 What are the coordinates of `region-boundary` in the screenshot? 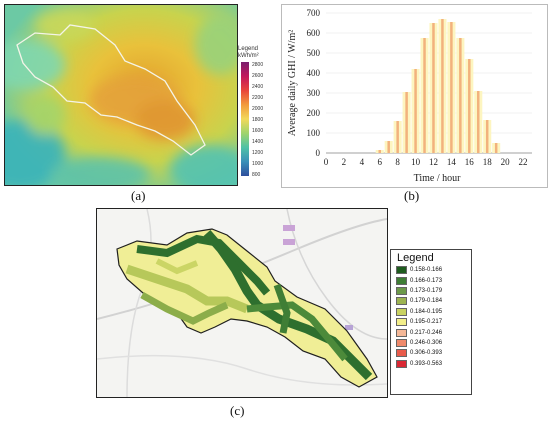 It's located at (111, 90).